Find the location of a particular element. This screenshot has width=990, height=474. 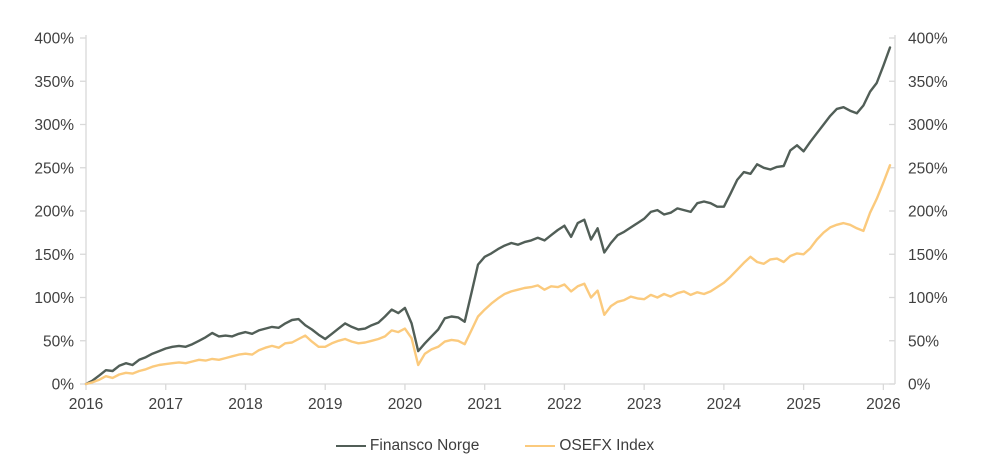

x-axis-label: 2017 is located at coordinates (165, 404).